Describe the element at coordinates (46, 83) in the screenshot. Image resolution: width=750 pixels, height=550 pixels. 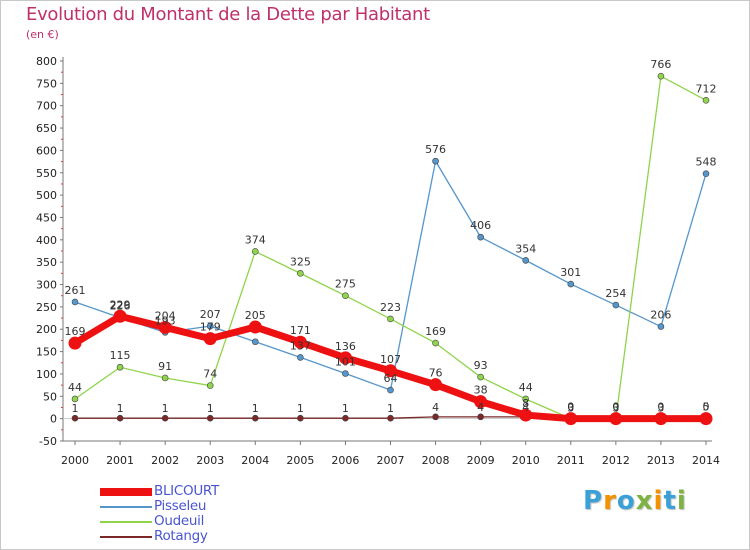
I see `y-tick-label: 750` at that location.